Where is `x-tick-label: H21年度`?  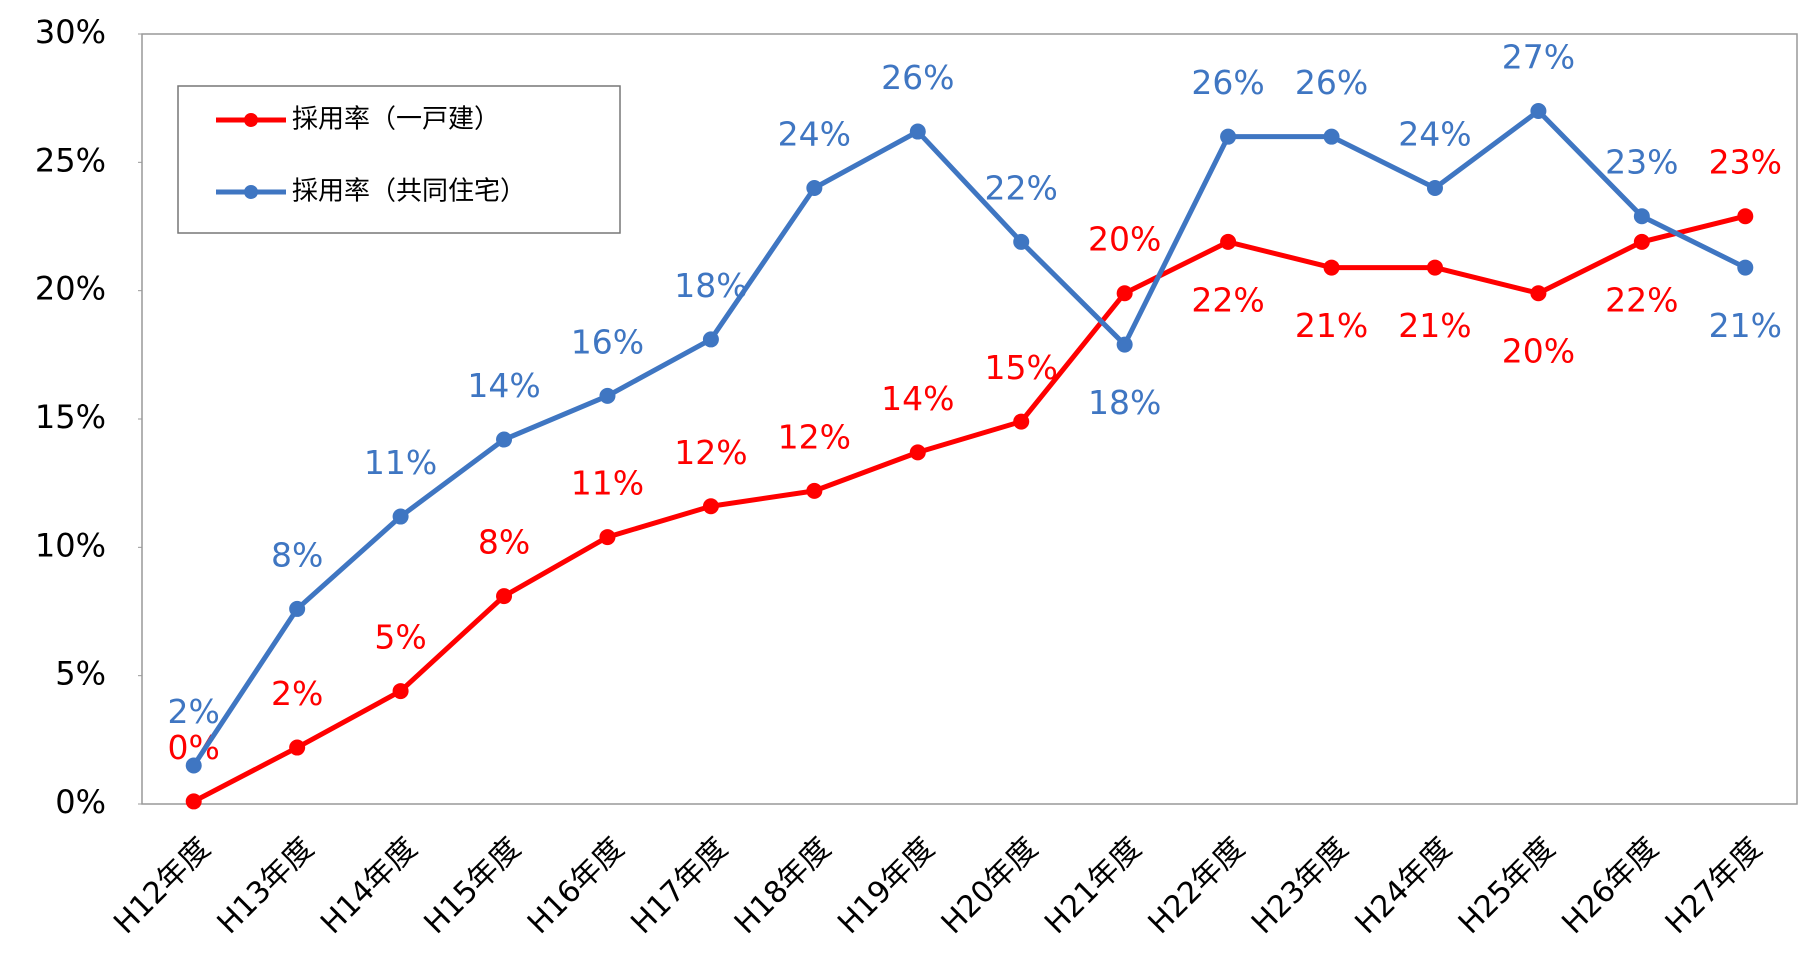 x-tick-label: H21年度 is located at coordinates (1093, 886).